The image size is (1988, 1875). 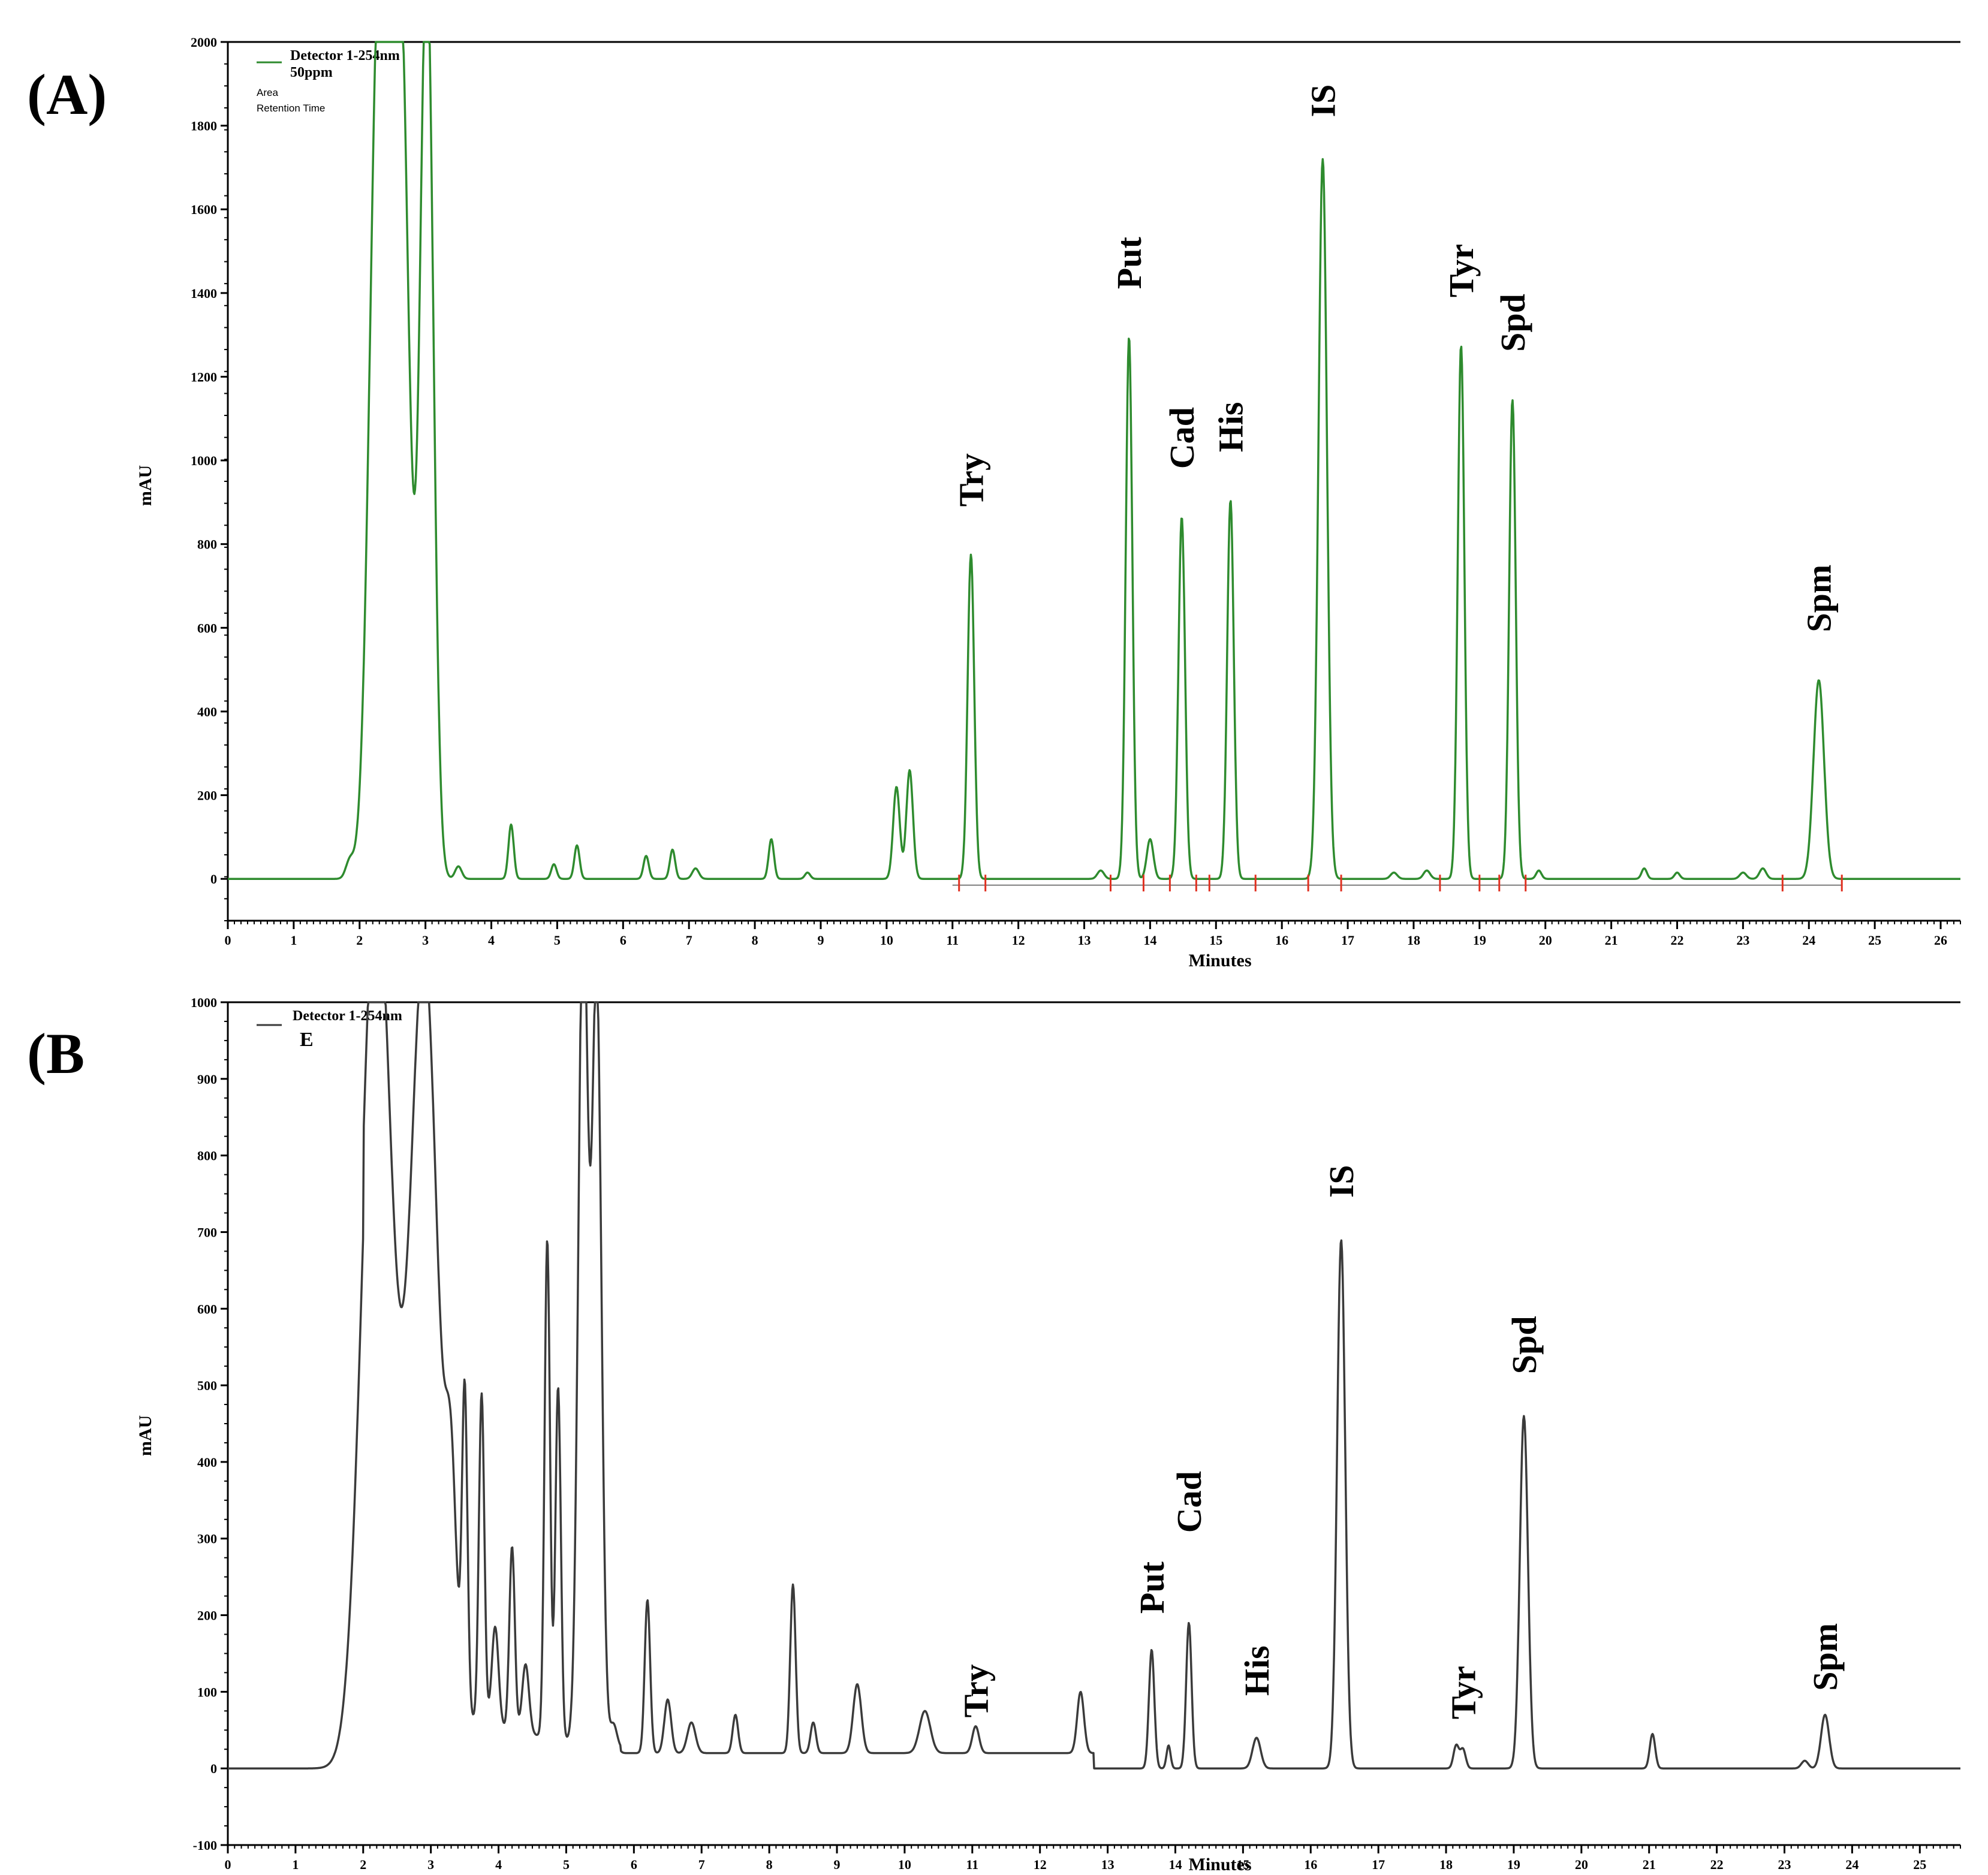 I want to click on x-tick-label: 26, so click(x=1940, y=940).